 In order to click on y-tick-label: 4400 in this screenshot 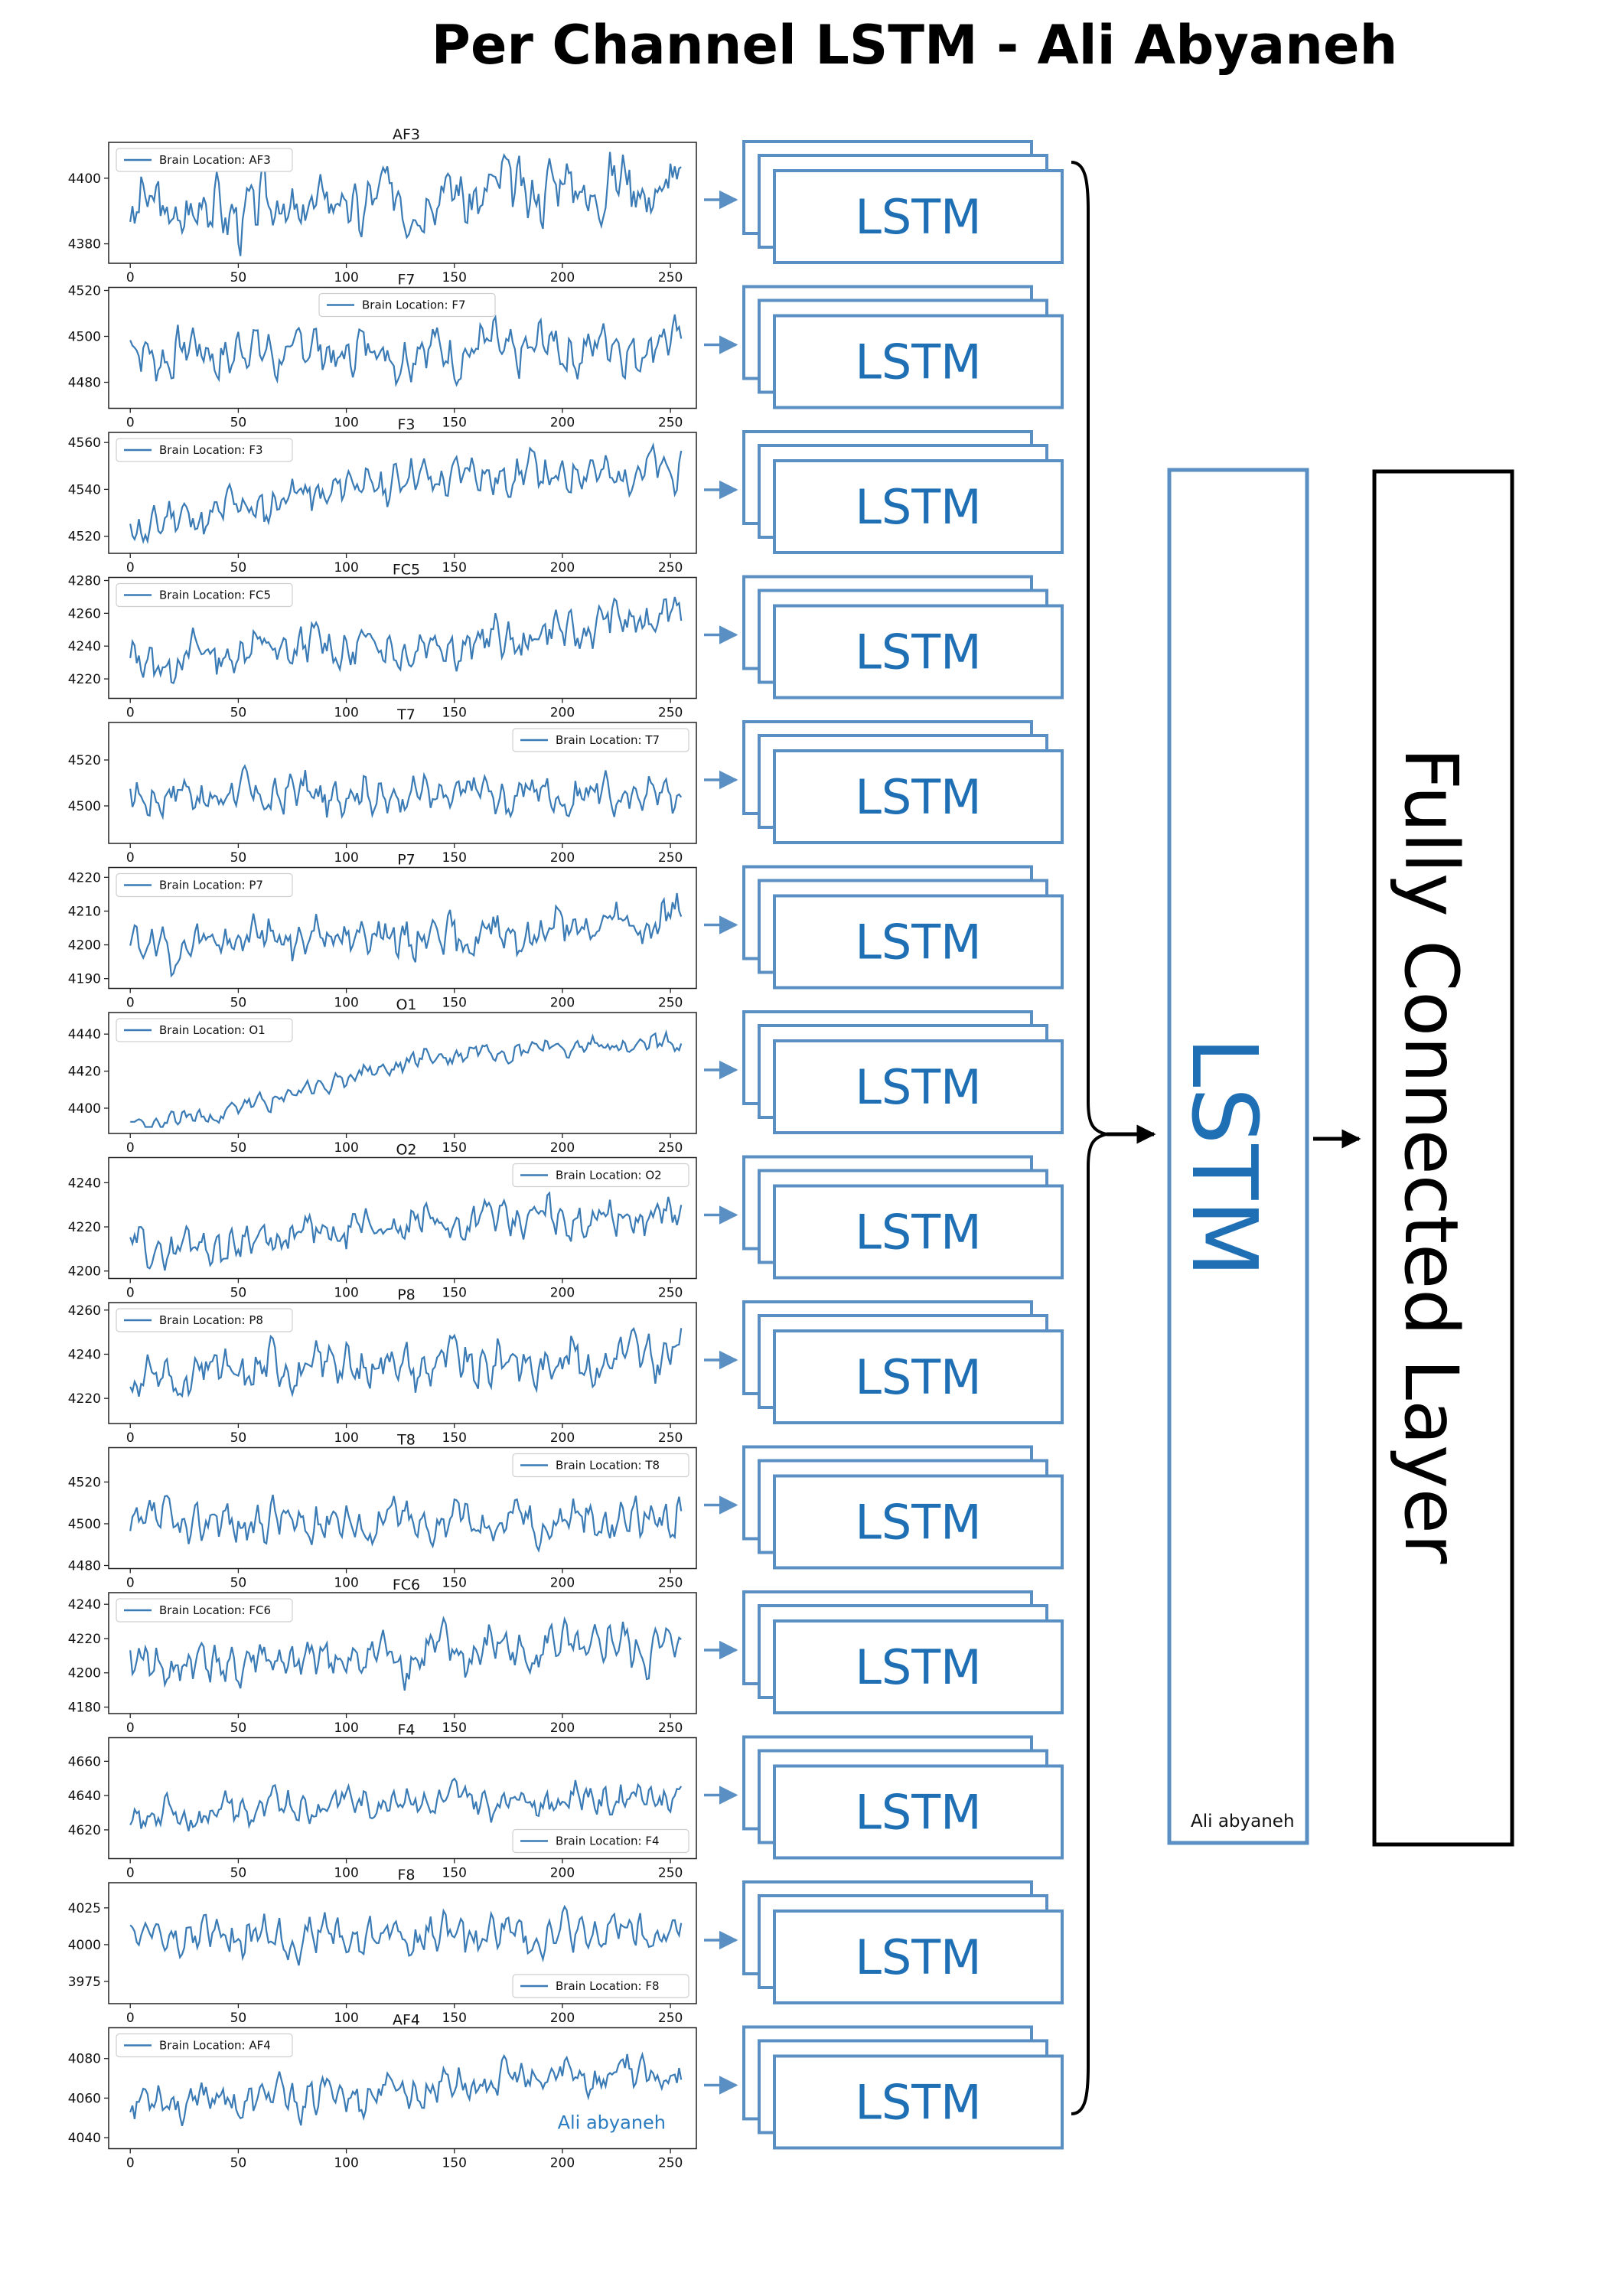, I will do `click(85, 179)`.